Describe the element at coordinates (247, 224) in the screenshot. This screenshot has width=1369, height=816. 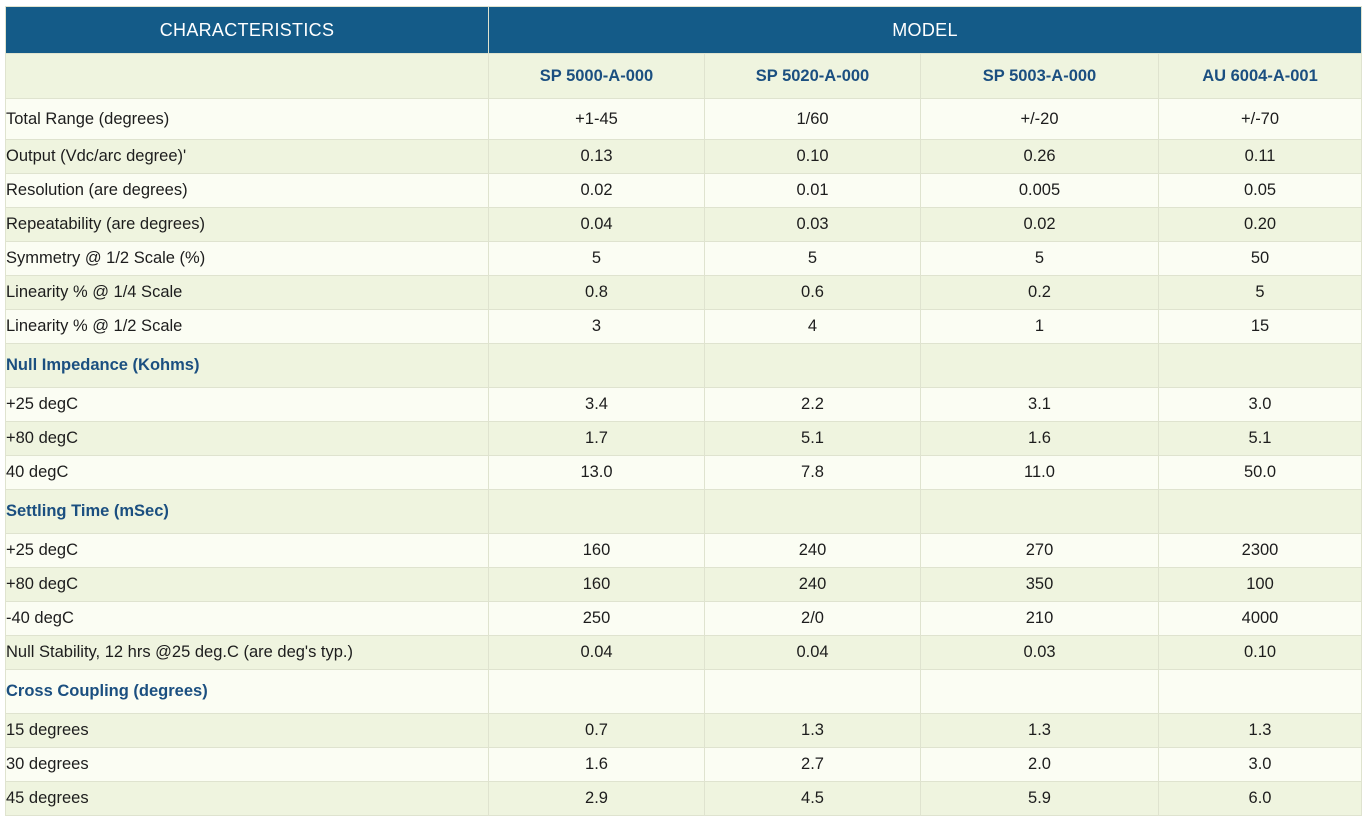
I see `row-label: Repeatability (are degrees)` at that location.